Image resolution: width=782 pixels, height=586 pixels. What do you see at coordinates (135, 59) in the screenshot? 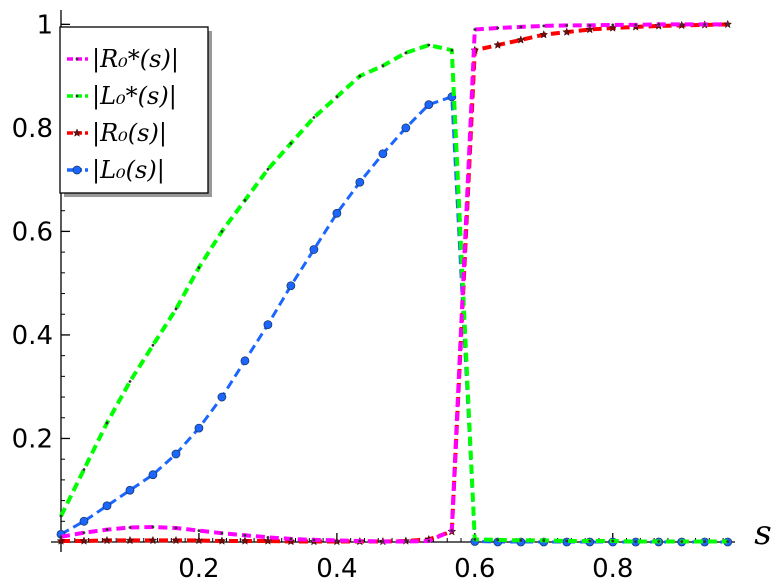
I see `legend-label: |R₀*(s)|` at bounding box center [135, 59].